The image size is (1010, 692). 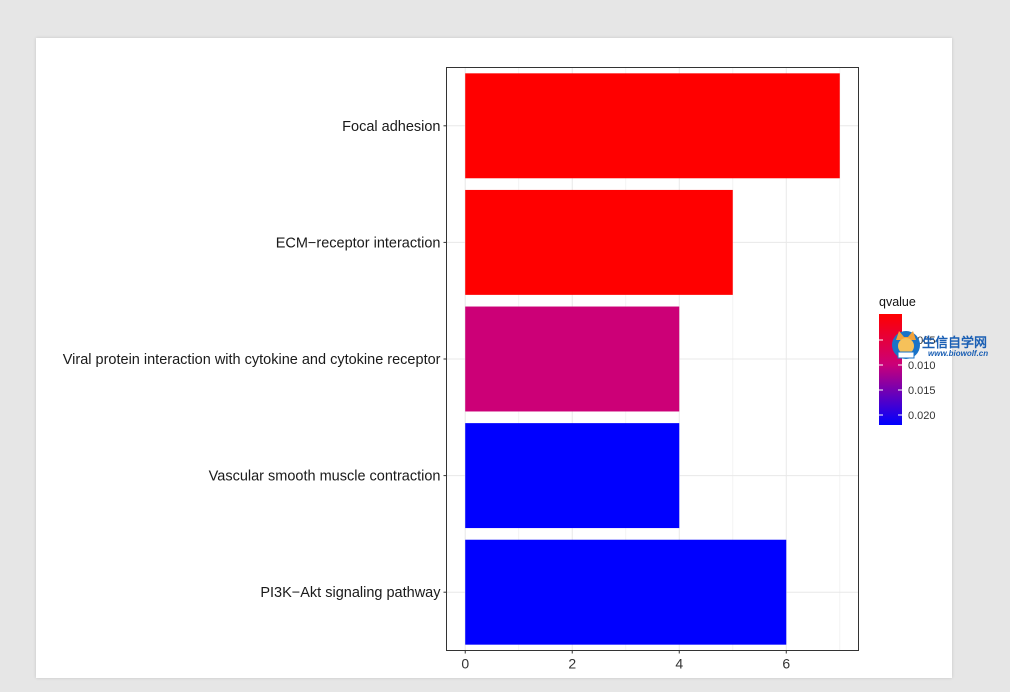 I want to click on x-tick-label: 2, so click(x=572, y=664).